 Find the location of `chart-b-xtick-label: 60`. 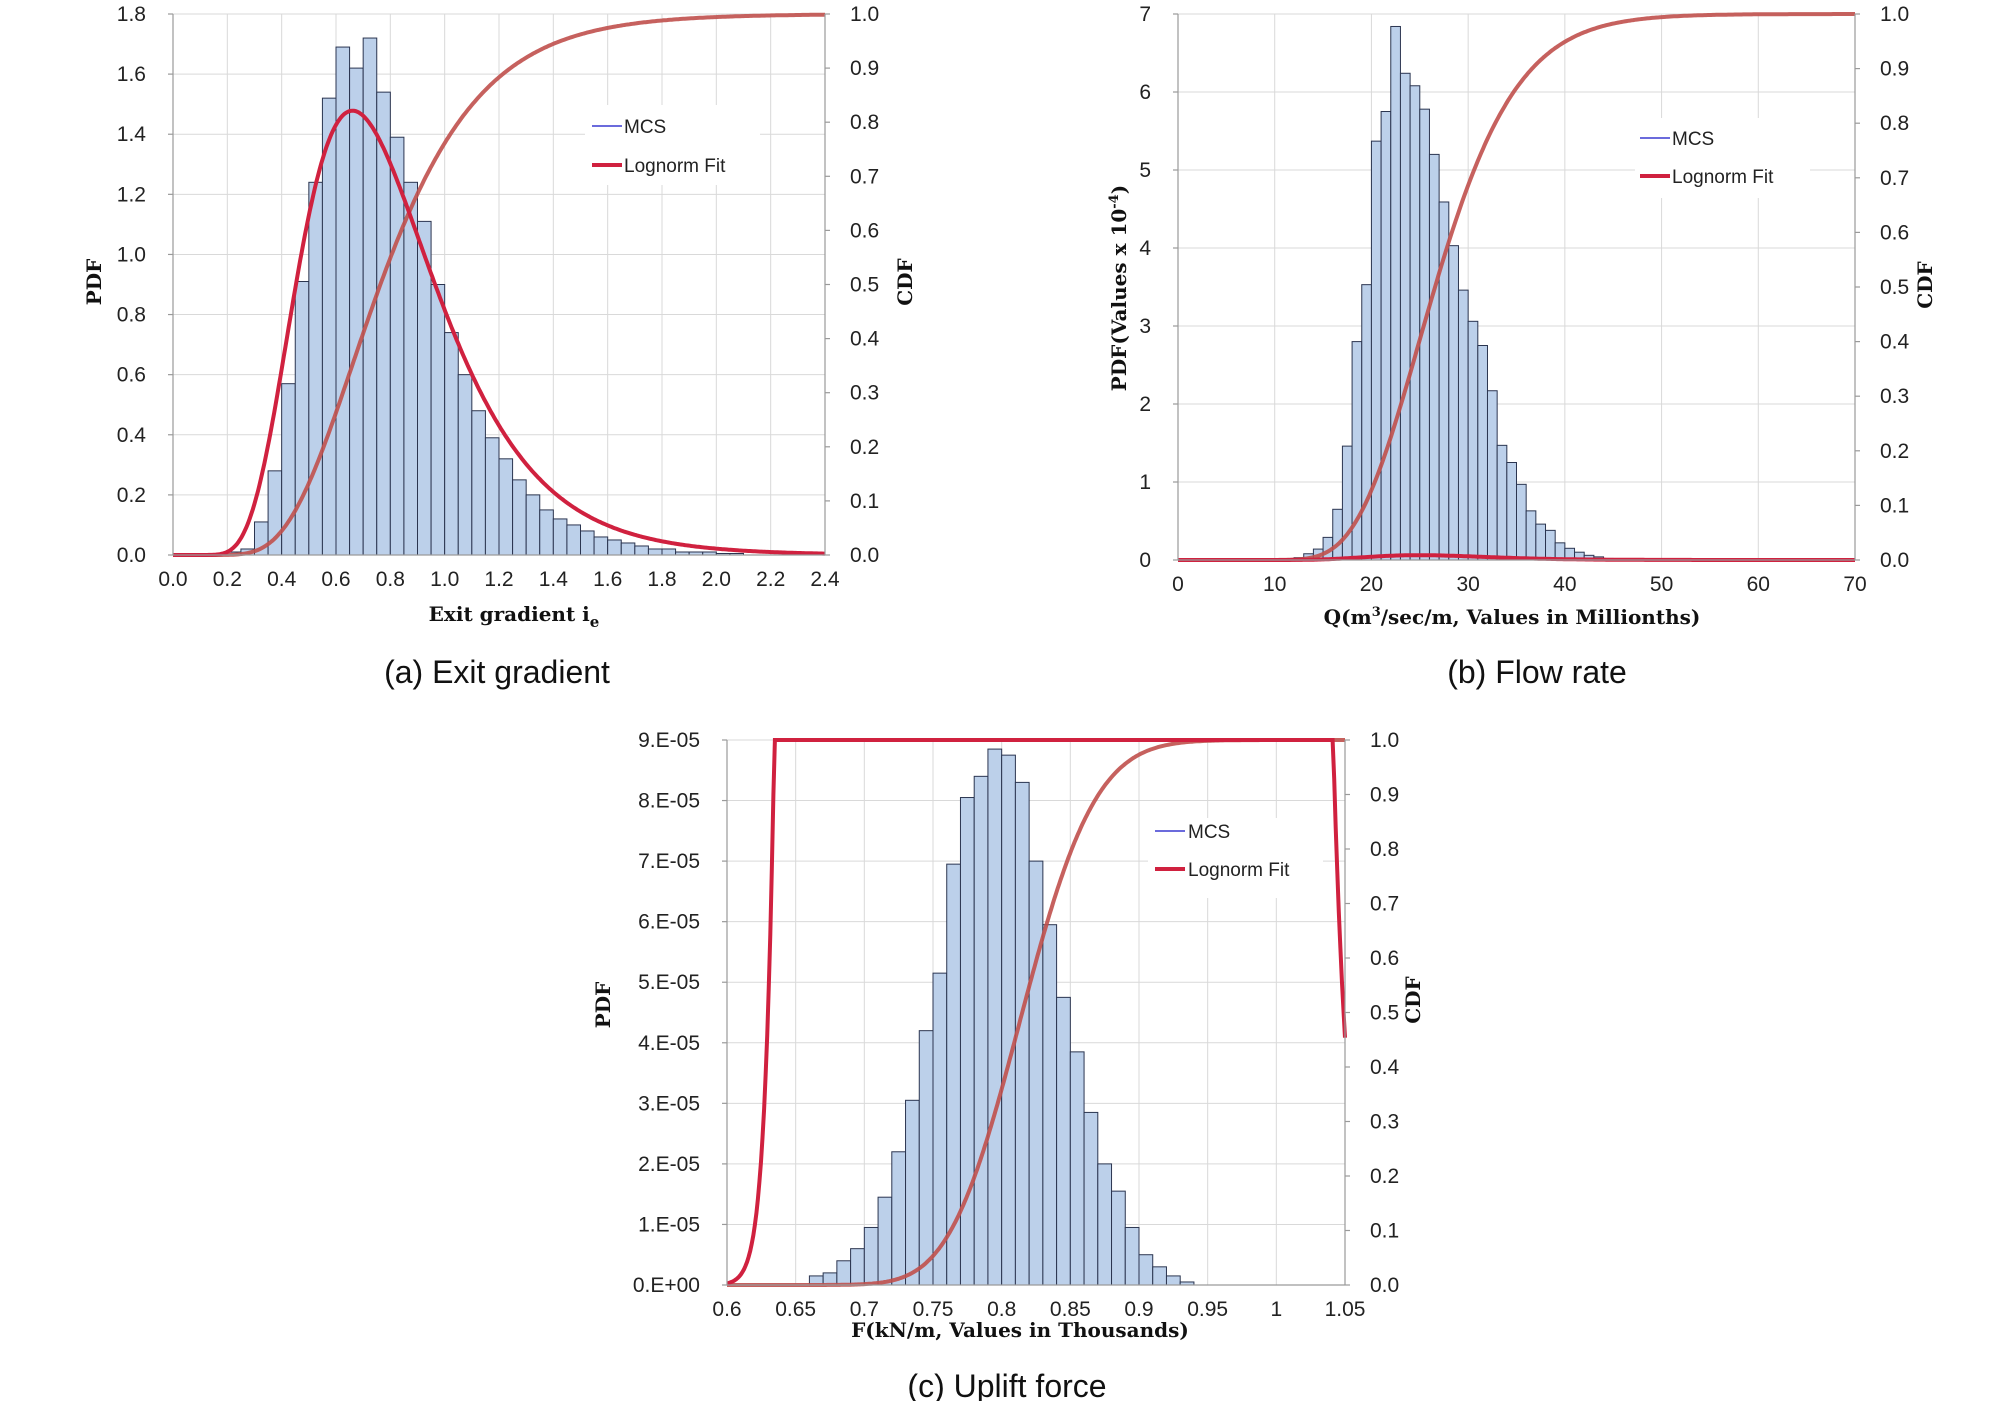

chart-b-xtick-label: 60 is located at coordinates (1758, 584).